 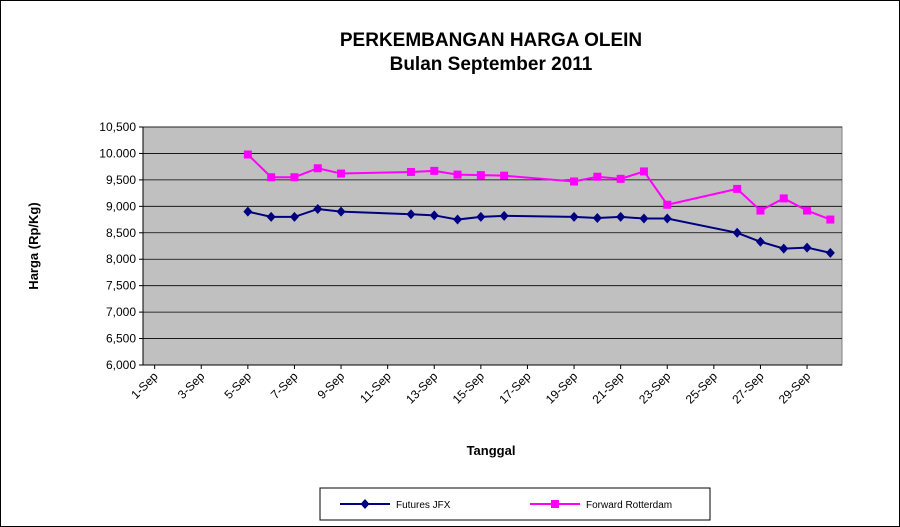 What do you see at coordinates (117, 127) in the screenshot?
I see `y-tick-label: 10,500` at bounding box center [117, 127].